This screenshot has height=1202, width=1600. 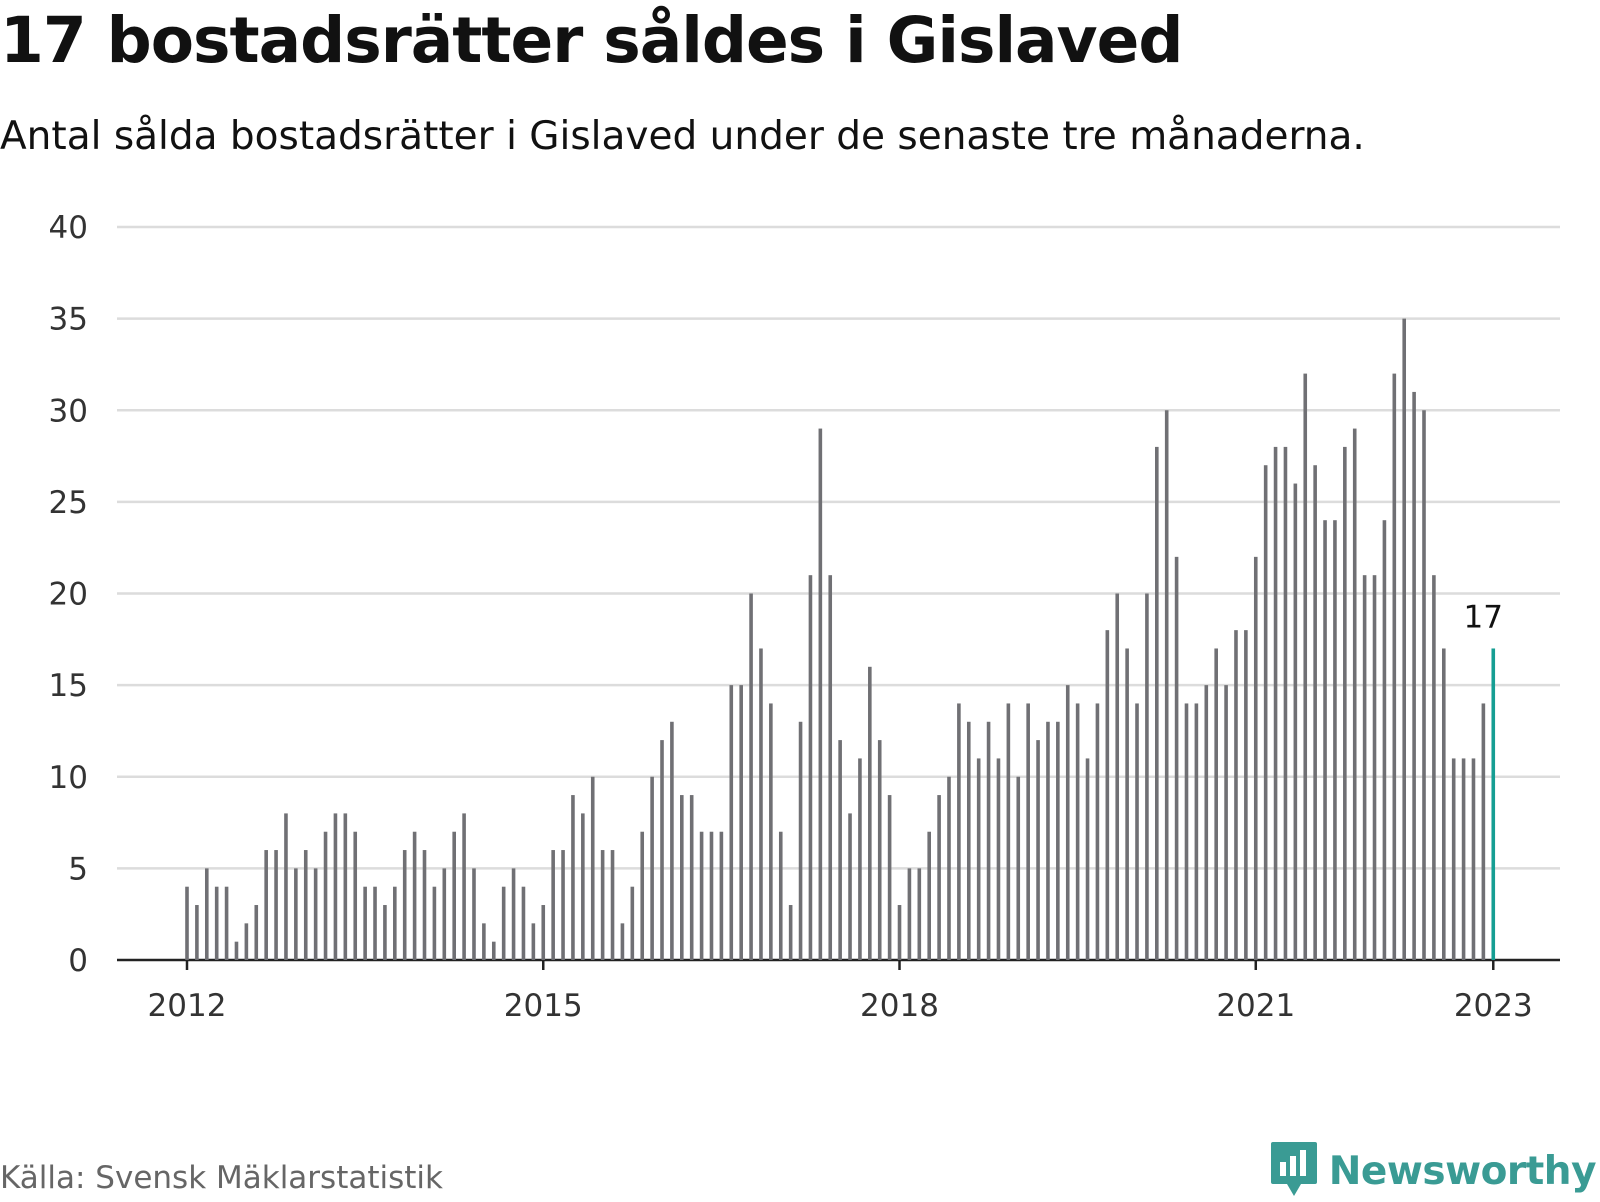 What do you see at coordinates (899, 1006) in the screenshot?
I see `x-tick-label: 2018` at bounding box center [899, 1006].